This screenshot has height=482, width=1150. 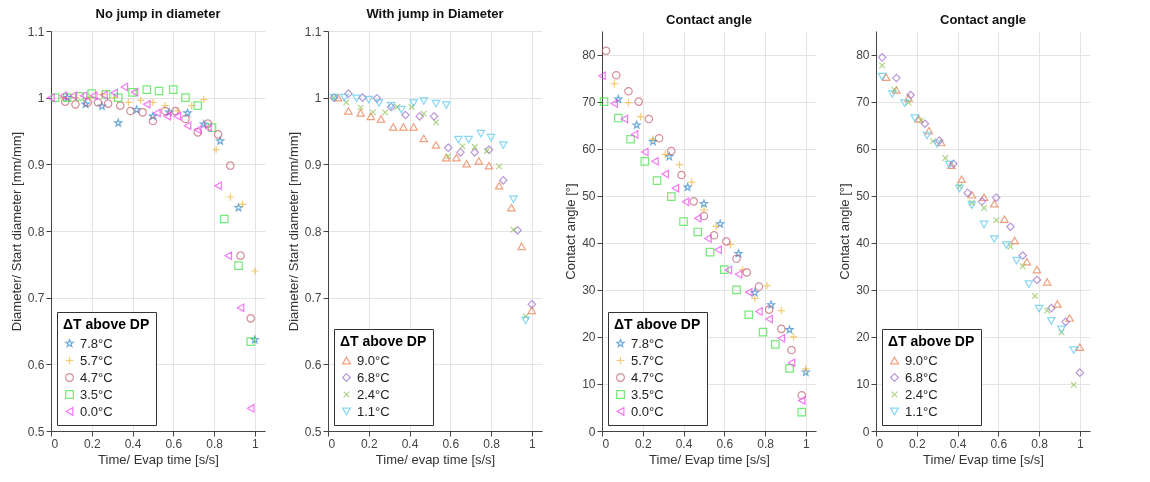 I want to click on y-tick-label: 1, so click(x=41, y=98).